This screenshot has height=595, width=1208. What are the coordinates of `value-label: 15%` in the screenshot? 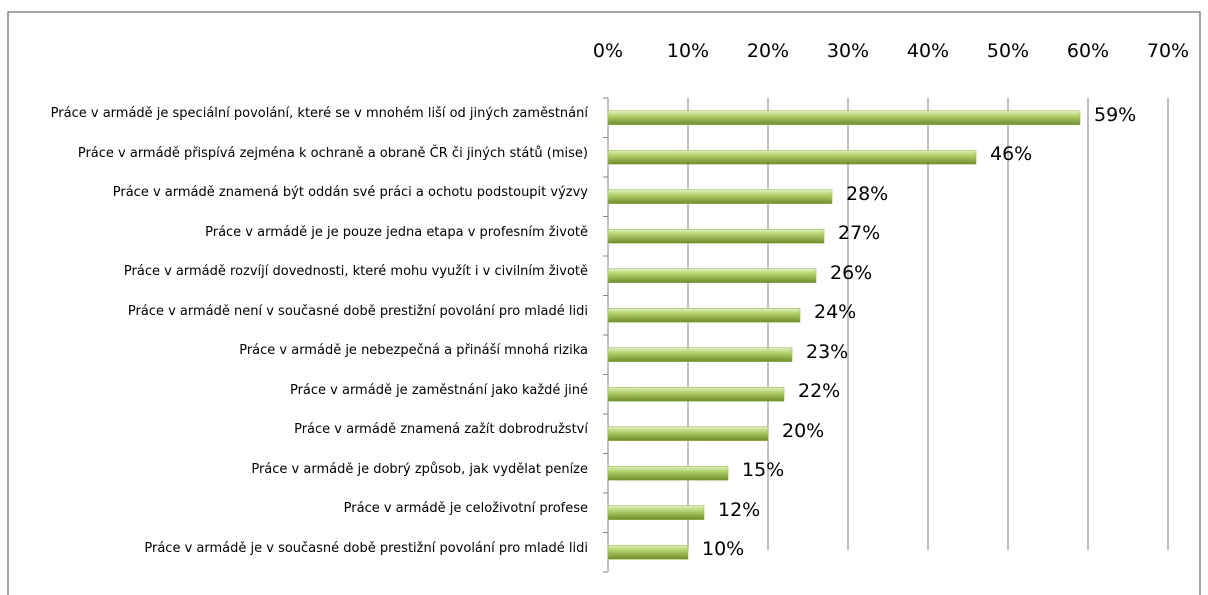 It's located at (763, 470).